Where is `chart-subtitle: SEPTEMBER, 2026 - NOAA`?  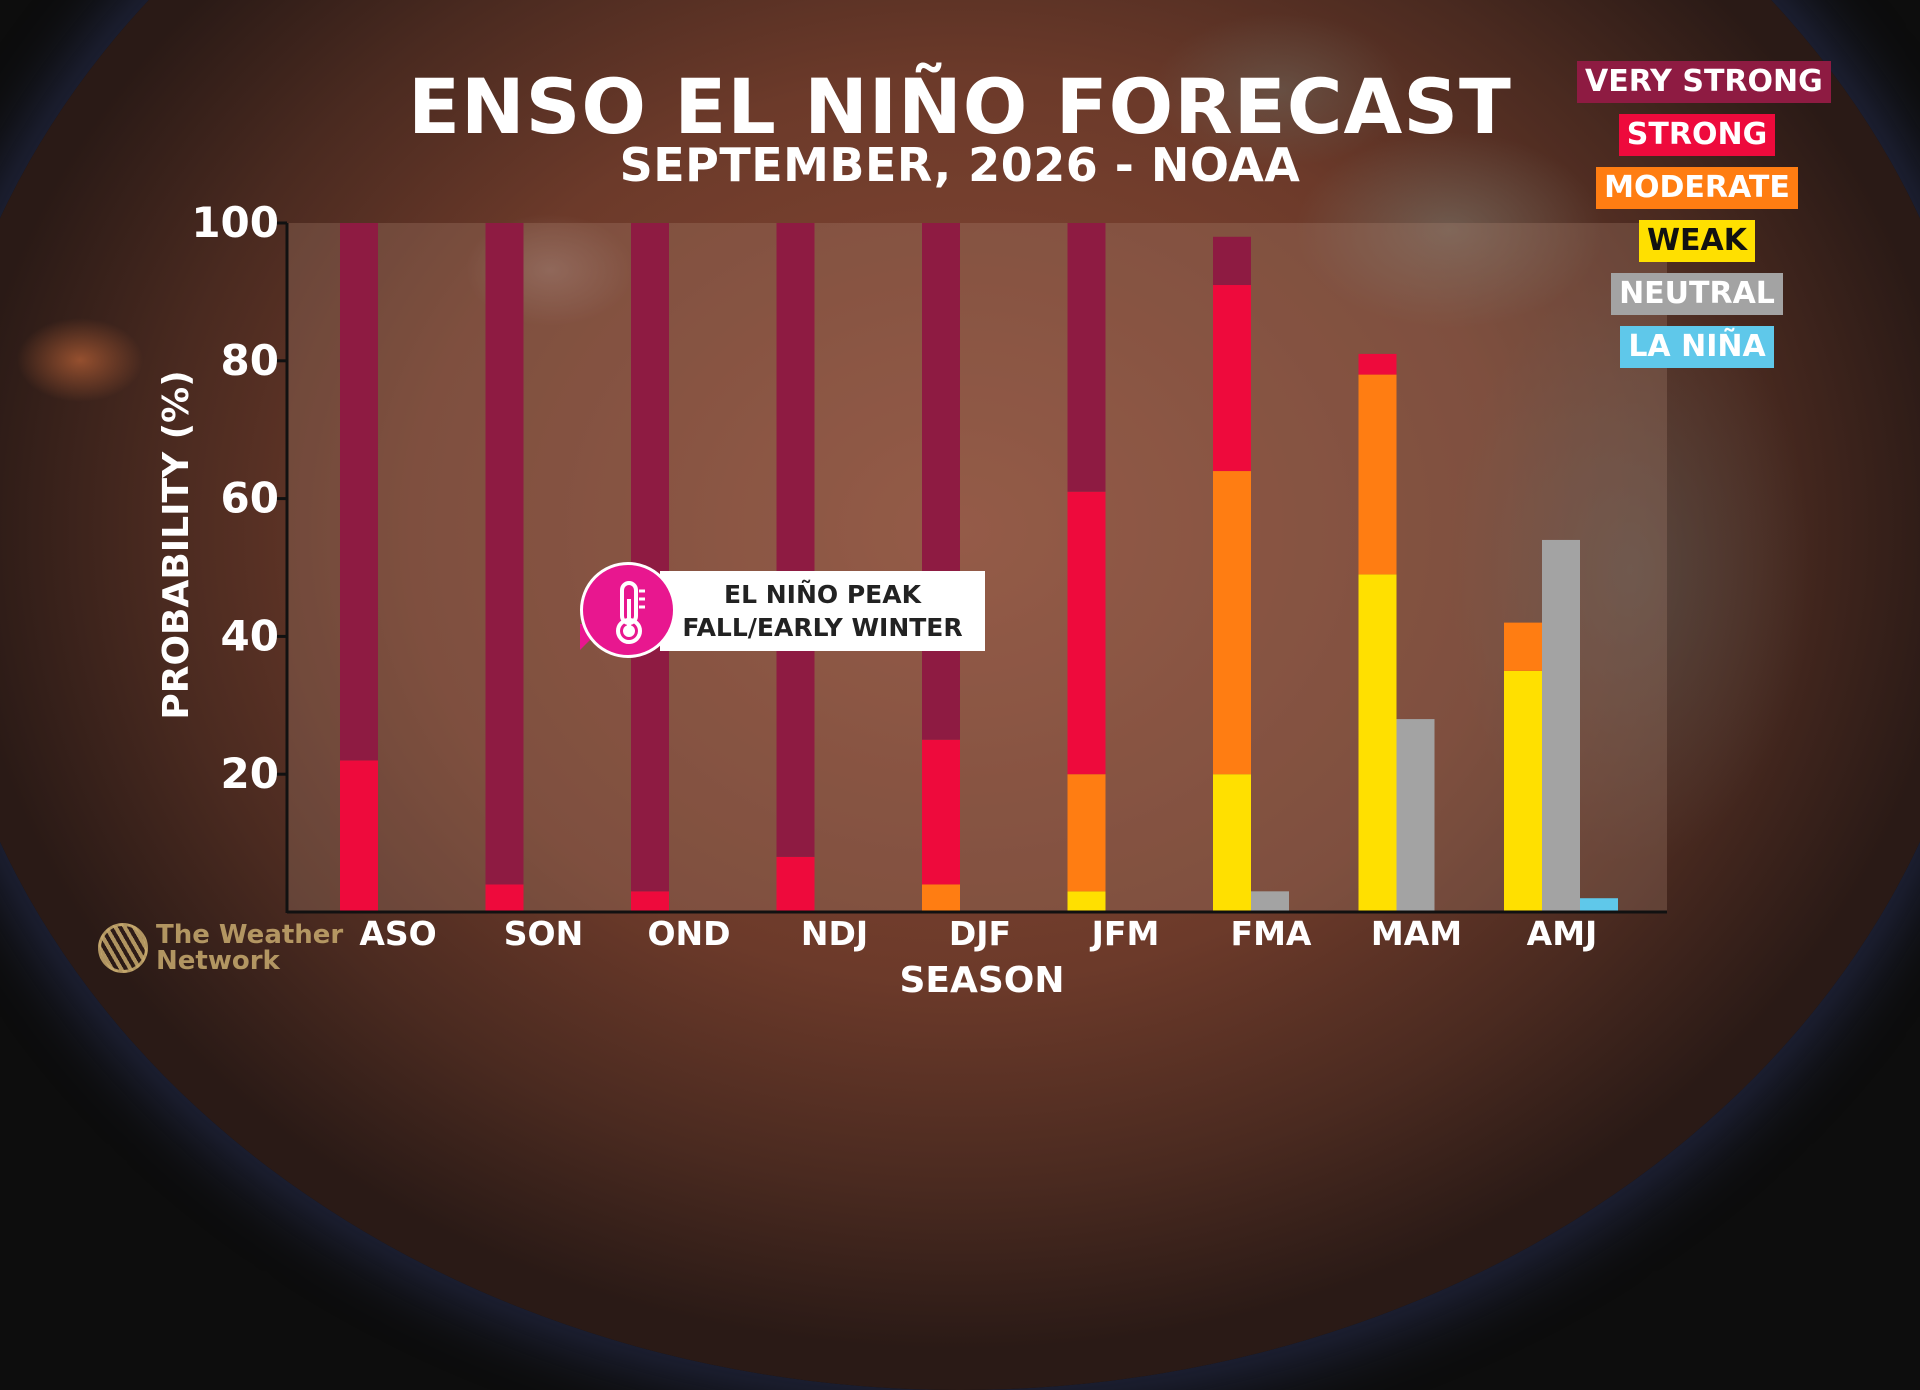
chart-subtitle: SEPTEMBER, 2026 - NOAA is located at coordinates (960, 165).